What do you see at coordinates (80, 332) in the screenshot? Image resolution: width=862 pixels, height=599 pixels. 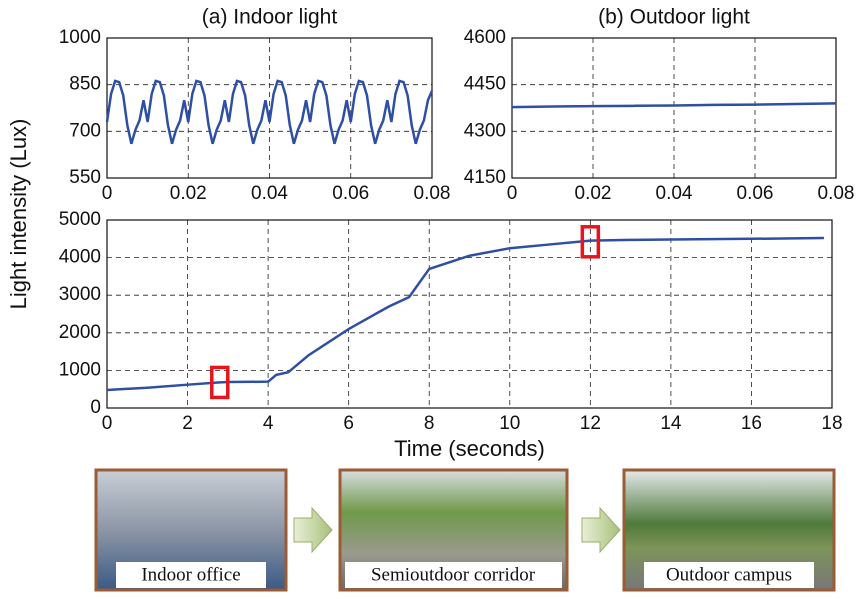 I see `y-tick-label: 2000` at bounding box center [80, 332].